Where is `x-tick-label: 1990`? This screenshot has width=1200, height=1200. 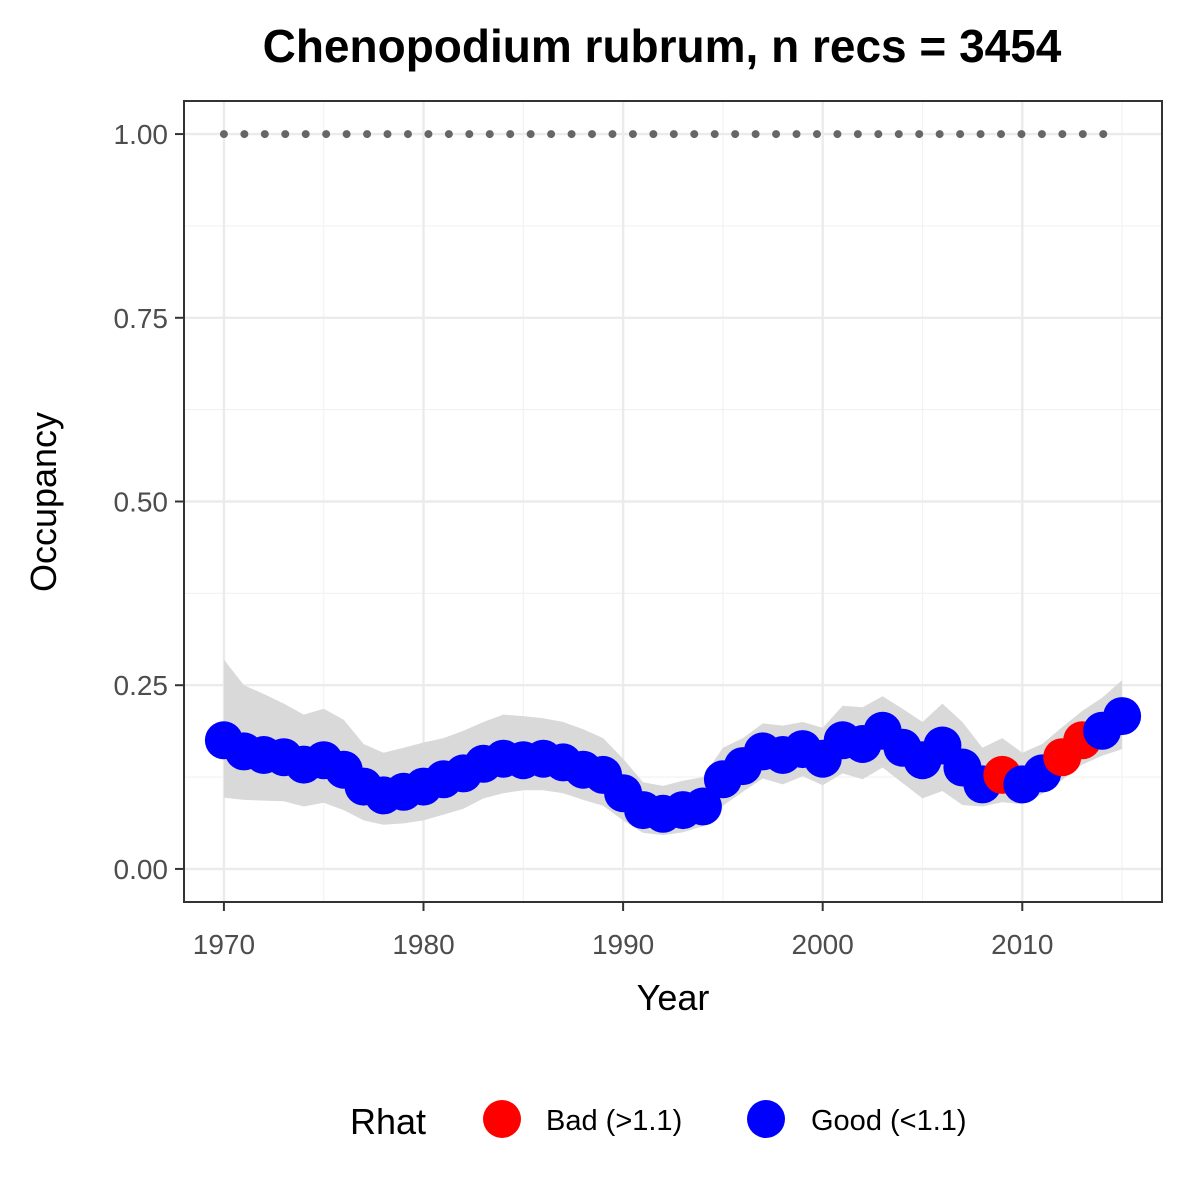 x-tick-label: 1990 is located at coordinates (623, 944).